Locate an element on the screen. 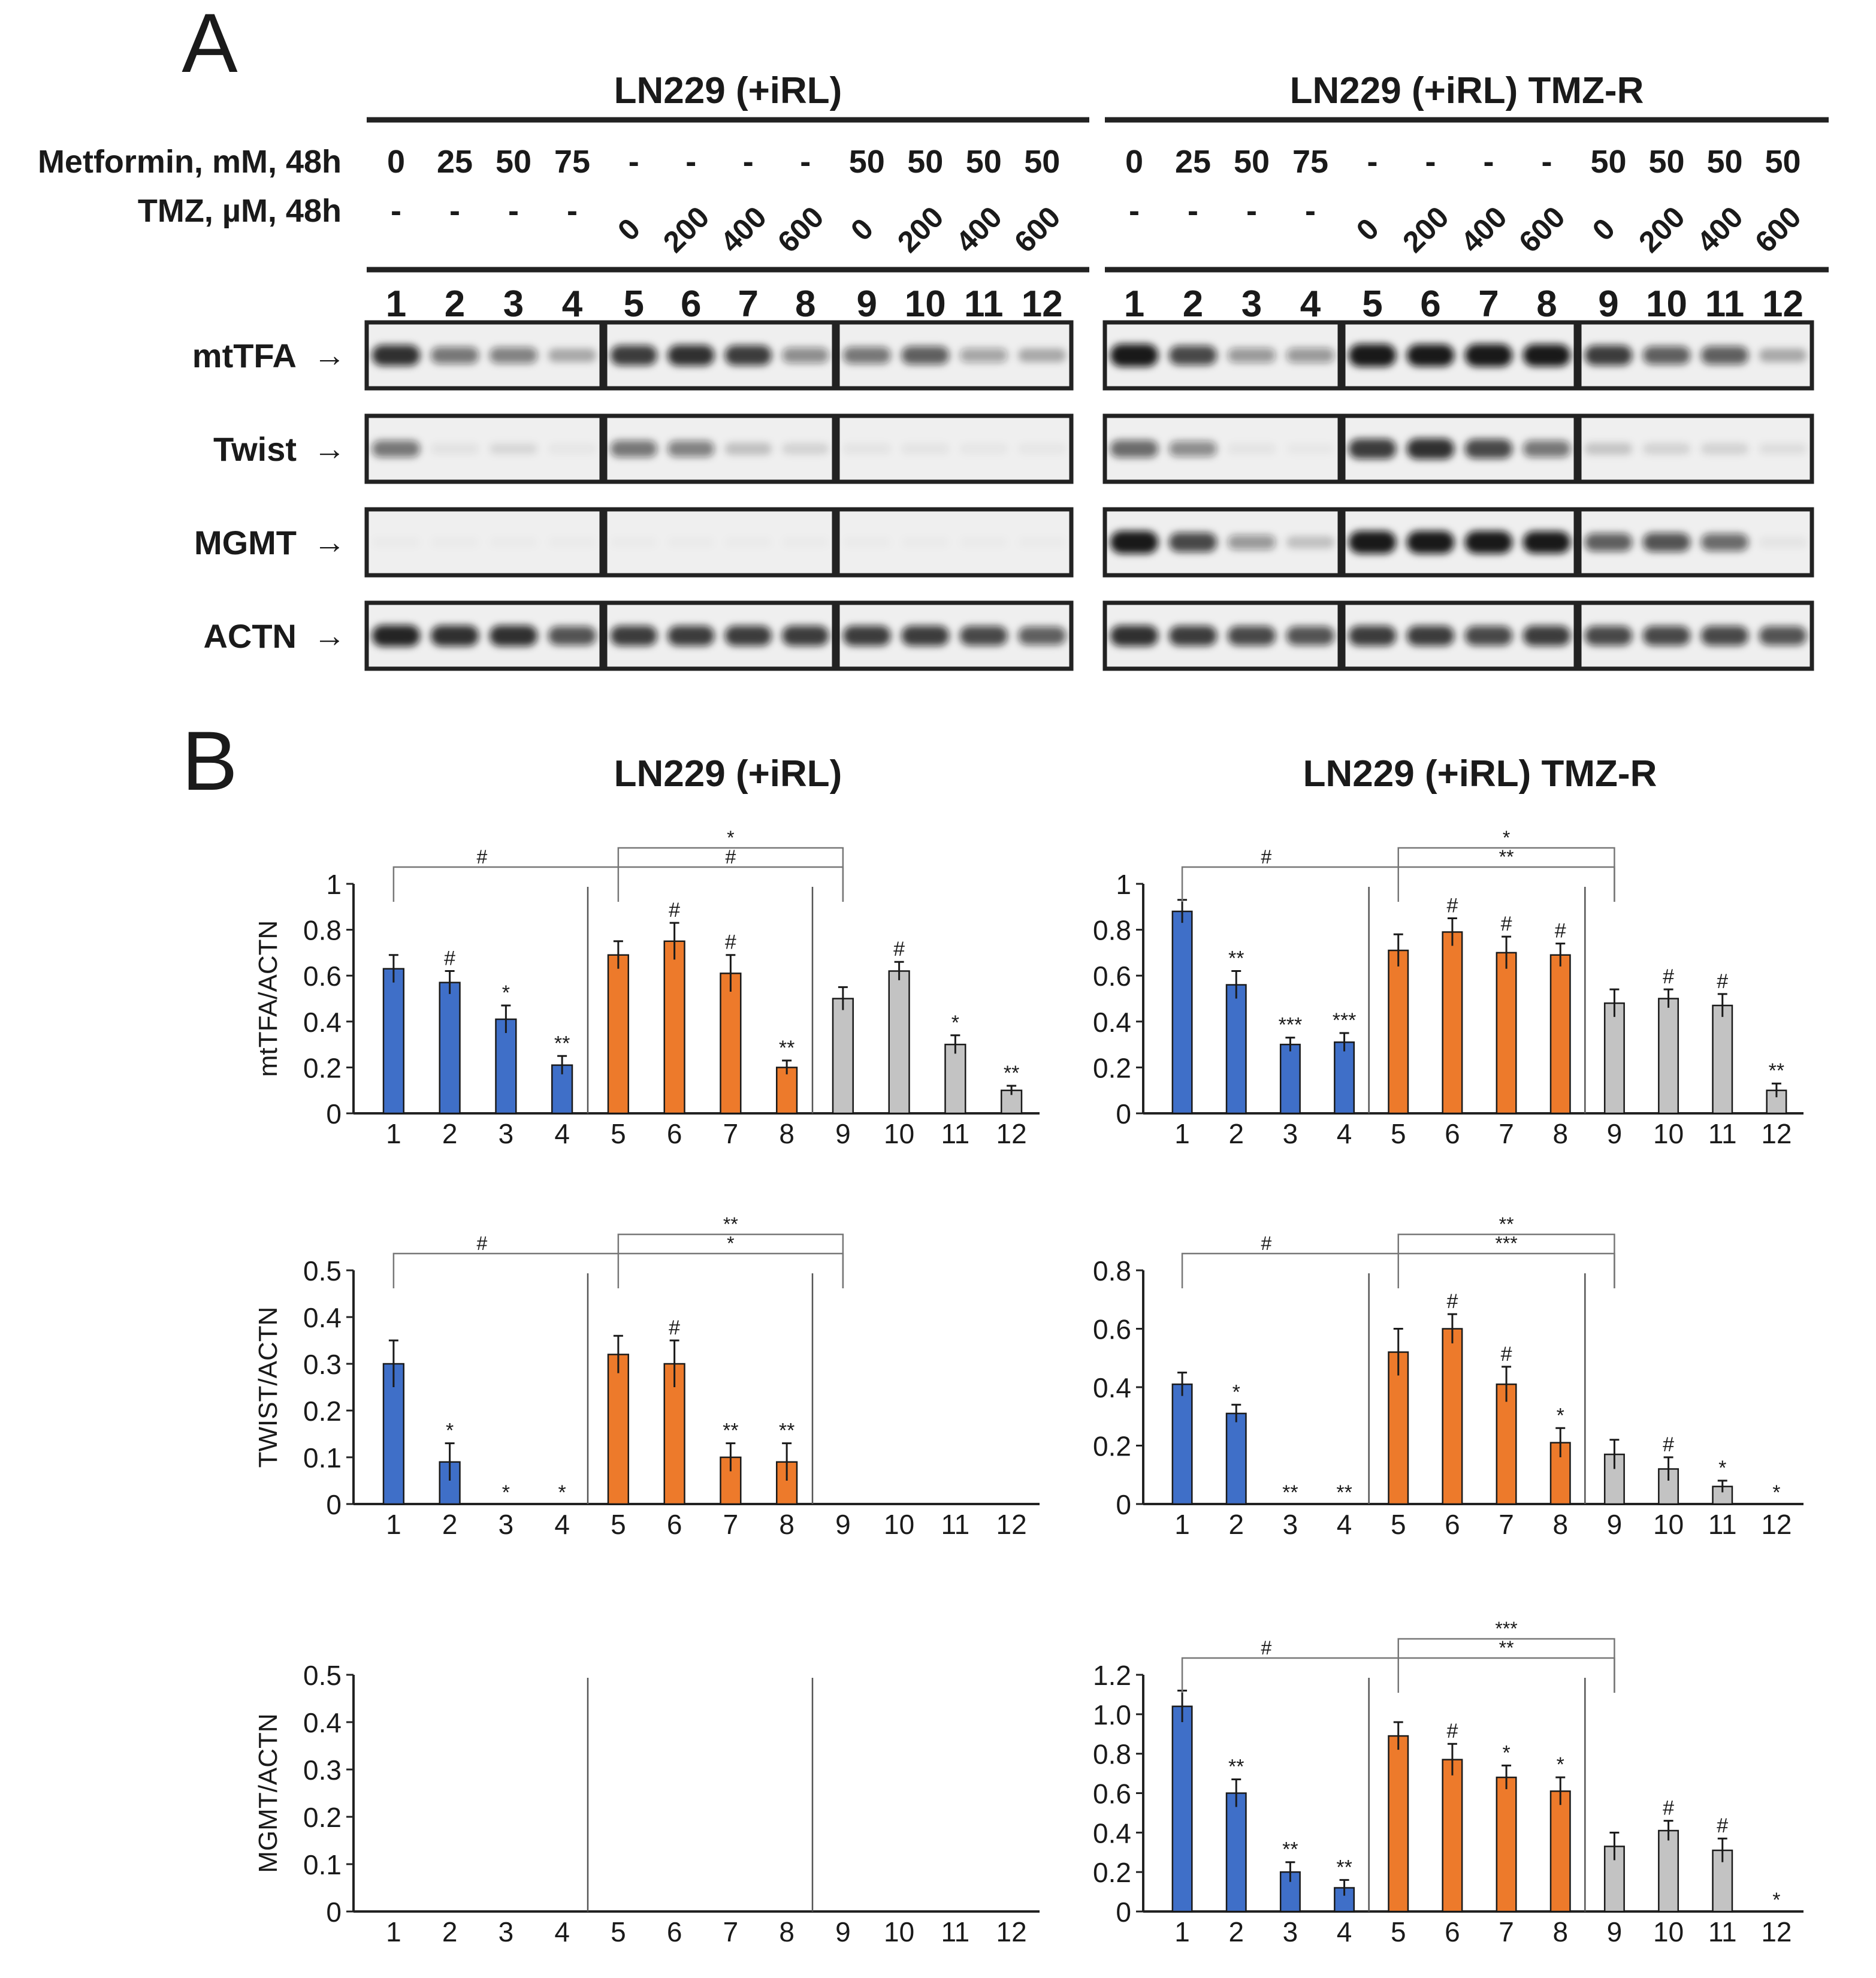 This screenshot has height=1978, width=1876. x-tick-label: 1 is located at coordinates (1182, 1133).